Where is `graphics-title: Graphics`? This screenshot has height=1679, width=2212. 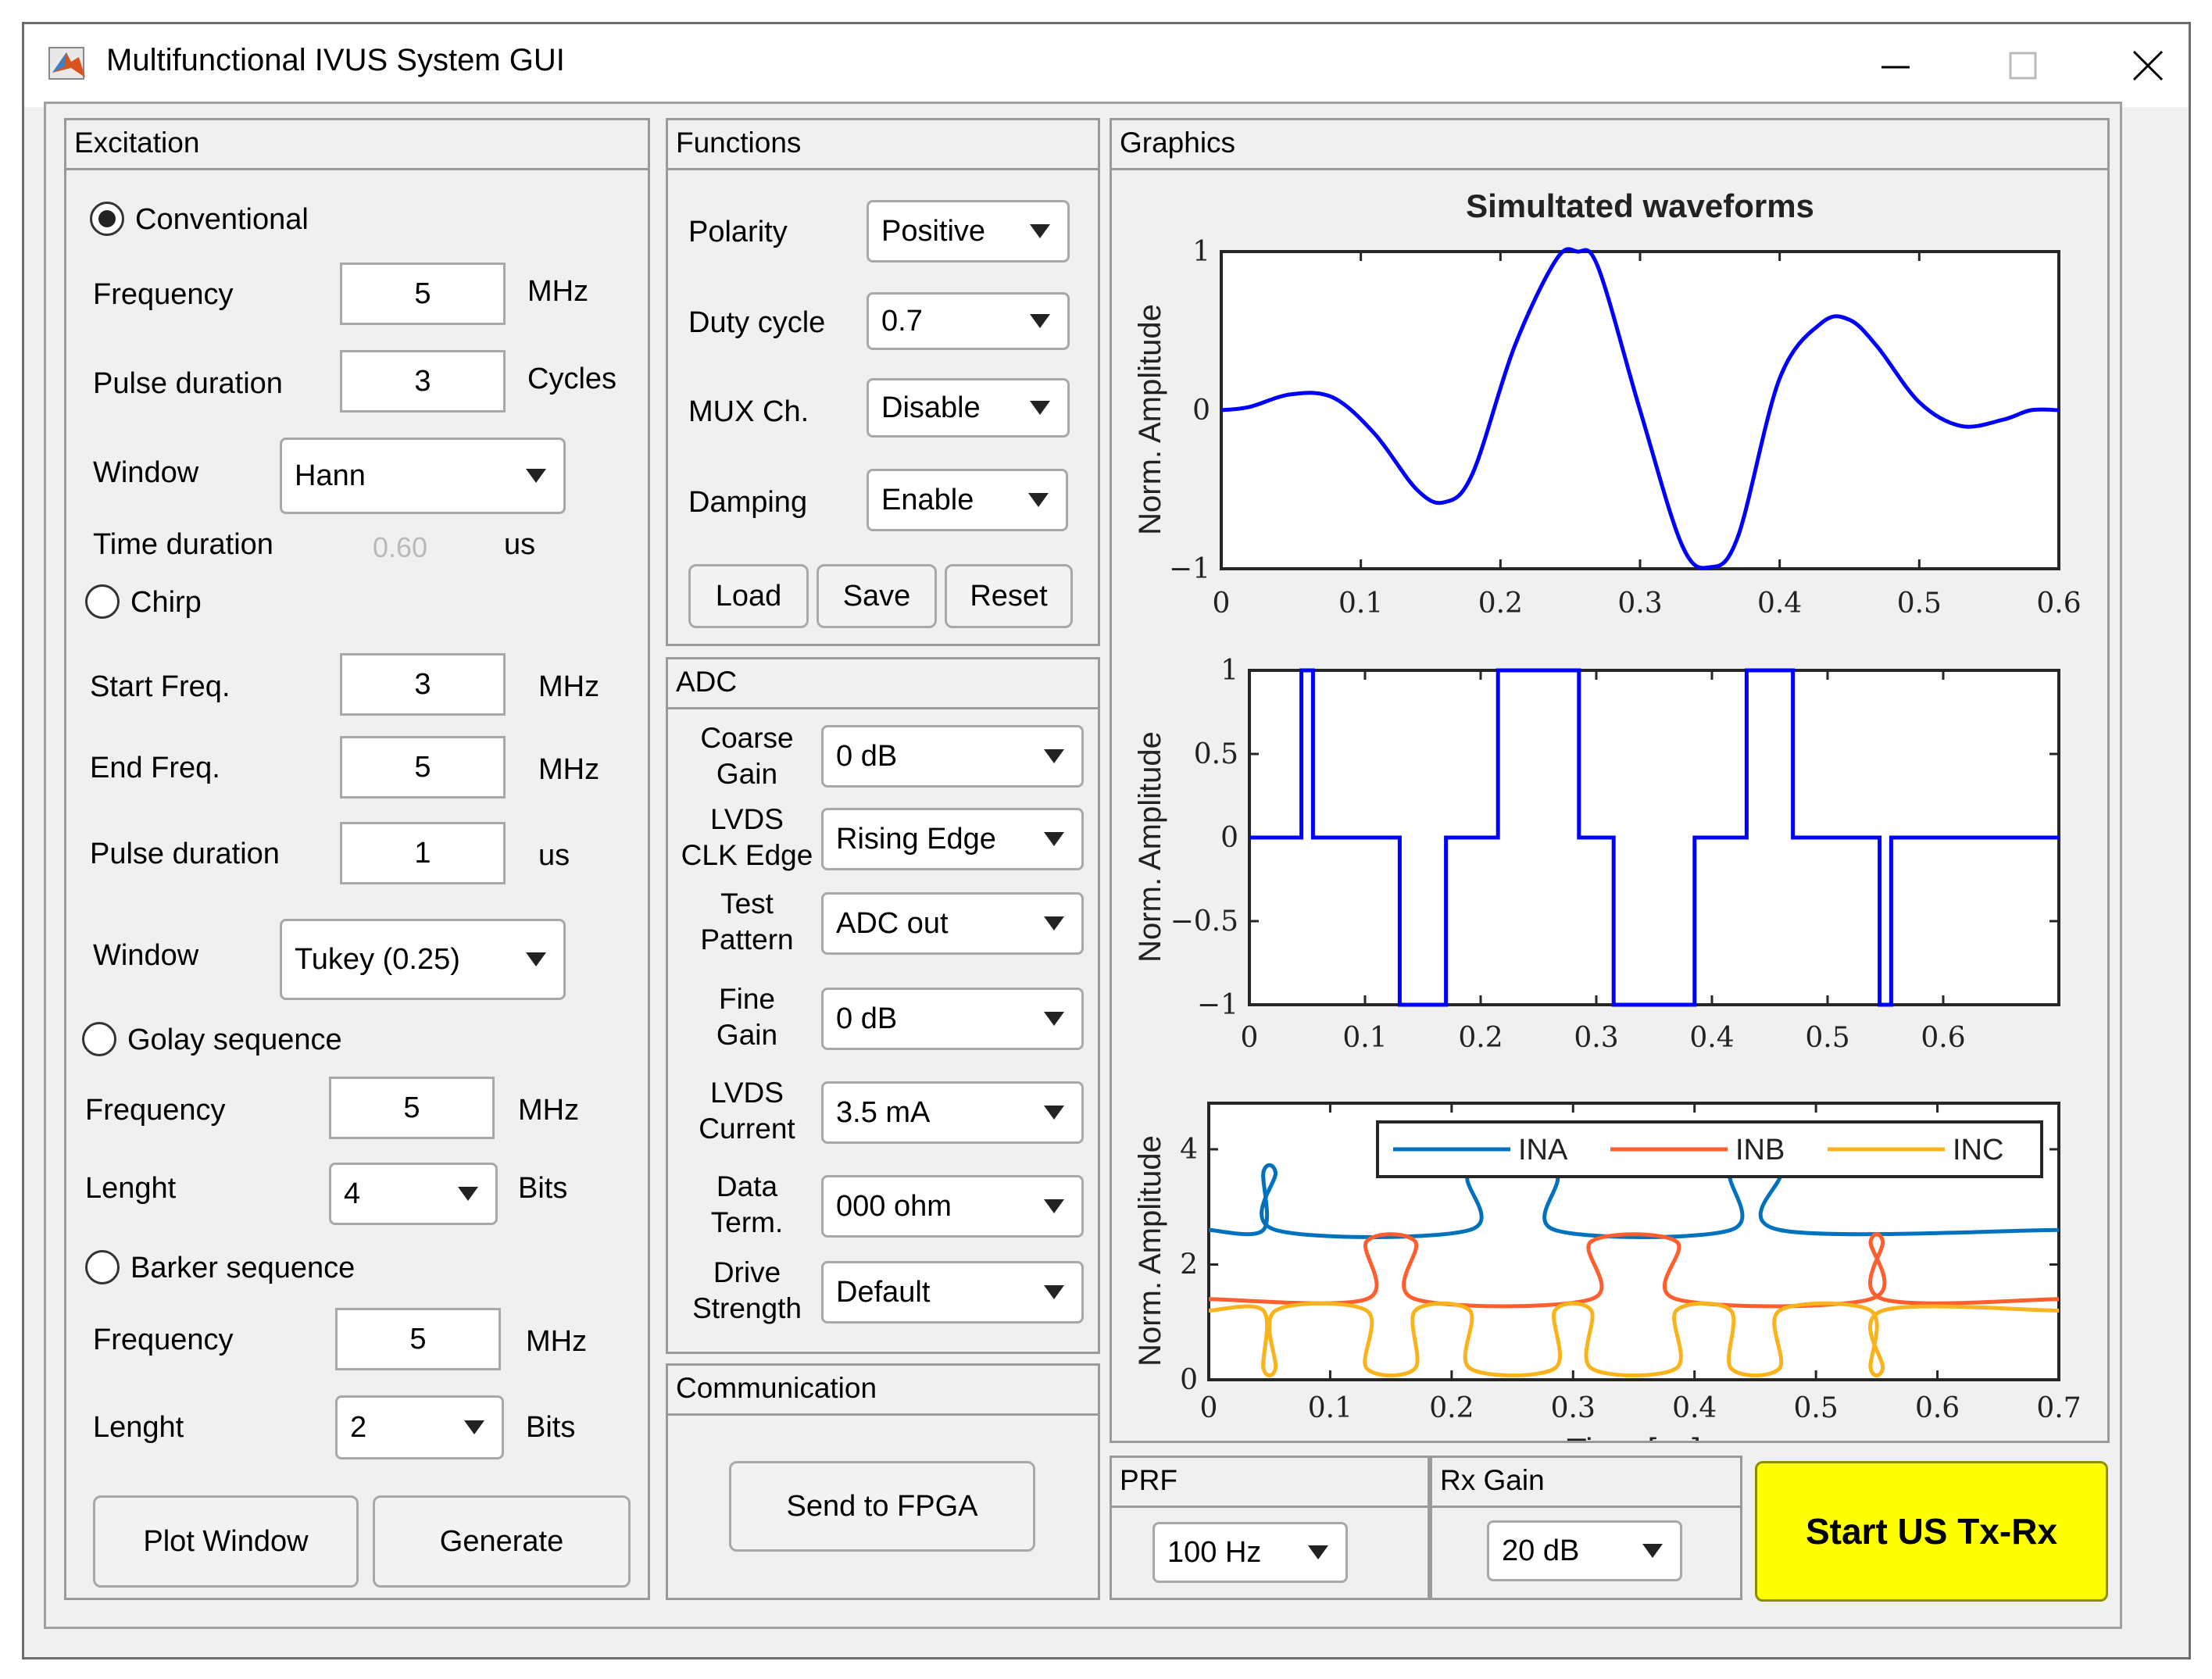 graphics-title: Graphics is located at coordinates (1609, 145).